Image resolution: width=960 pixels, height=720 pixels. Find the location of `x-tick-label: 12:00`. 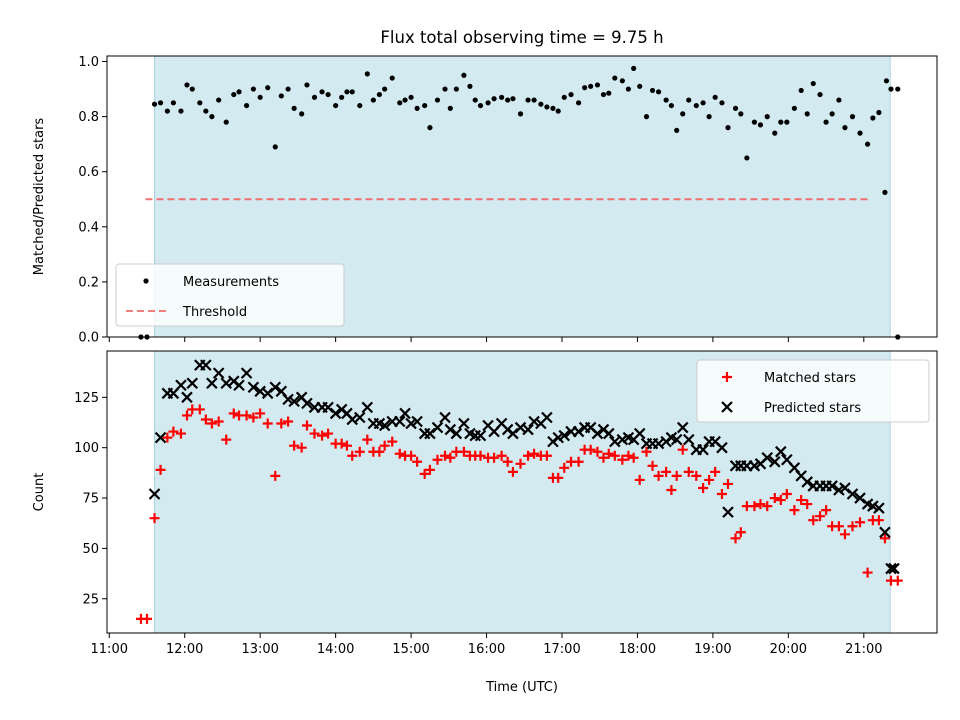

x-tick-label: 12:00 is located at coordinates (184, 649).